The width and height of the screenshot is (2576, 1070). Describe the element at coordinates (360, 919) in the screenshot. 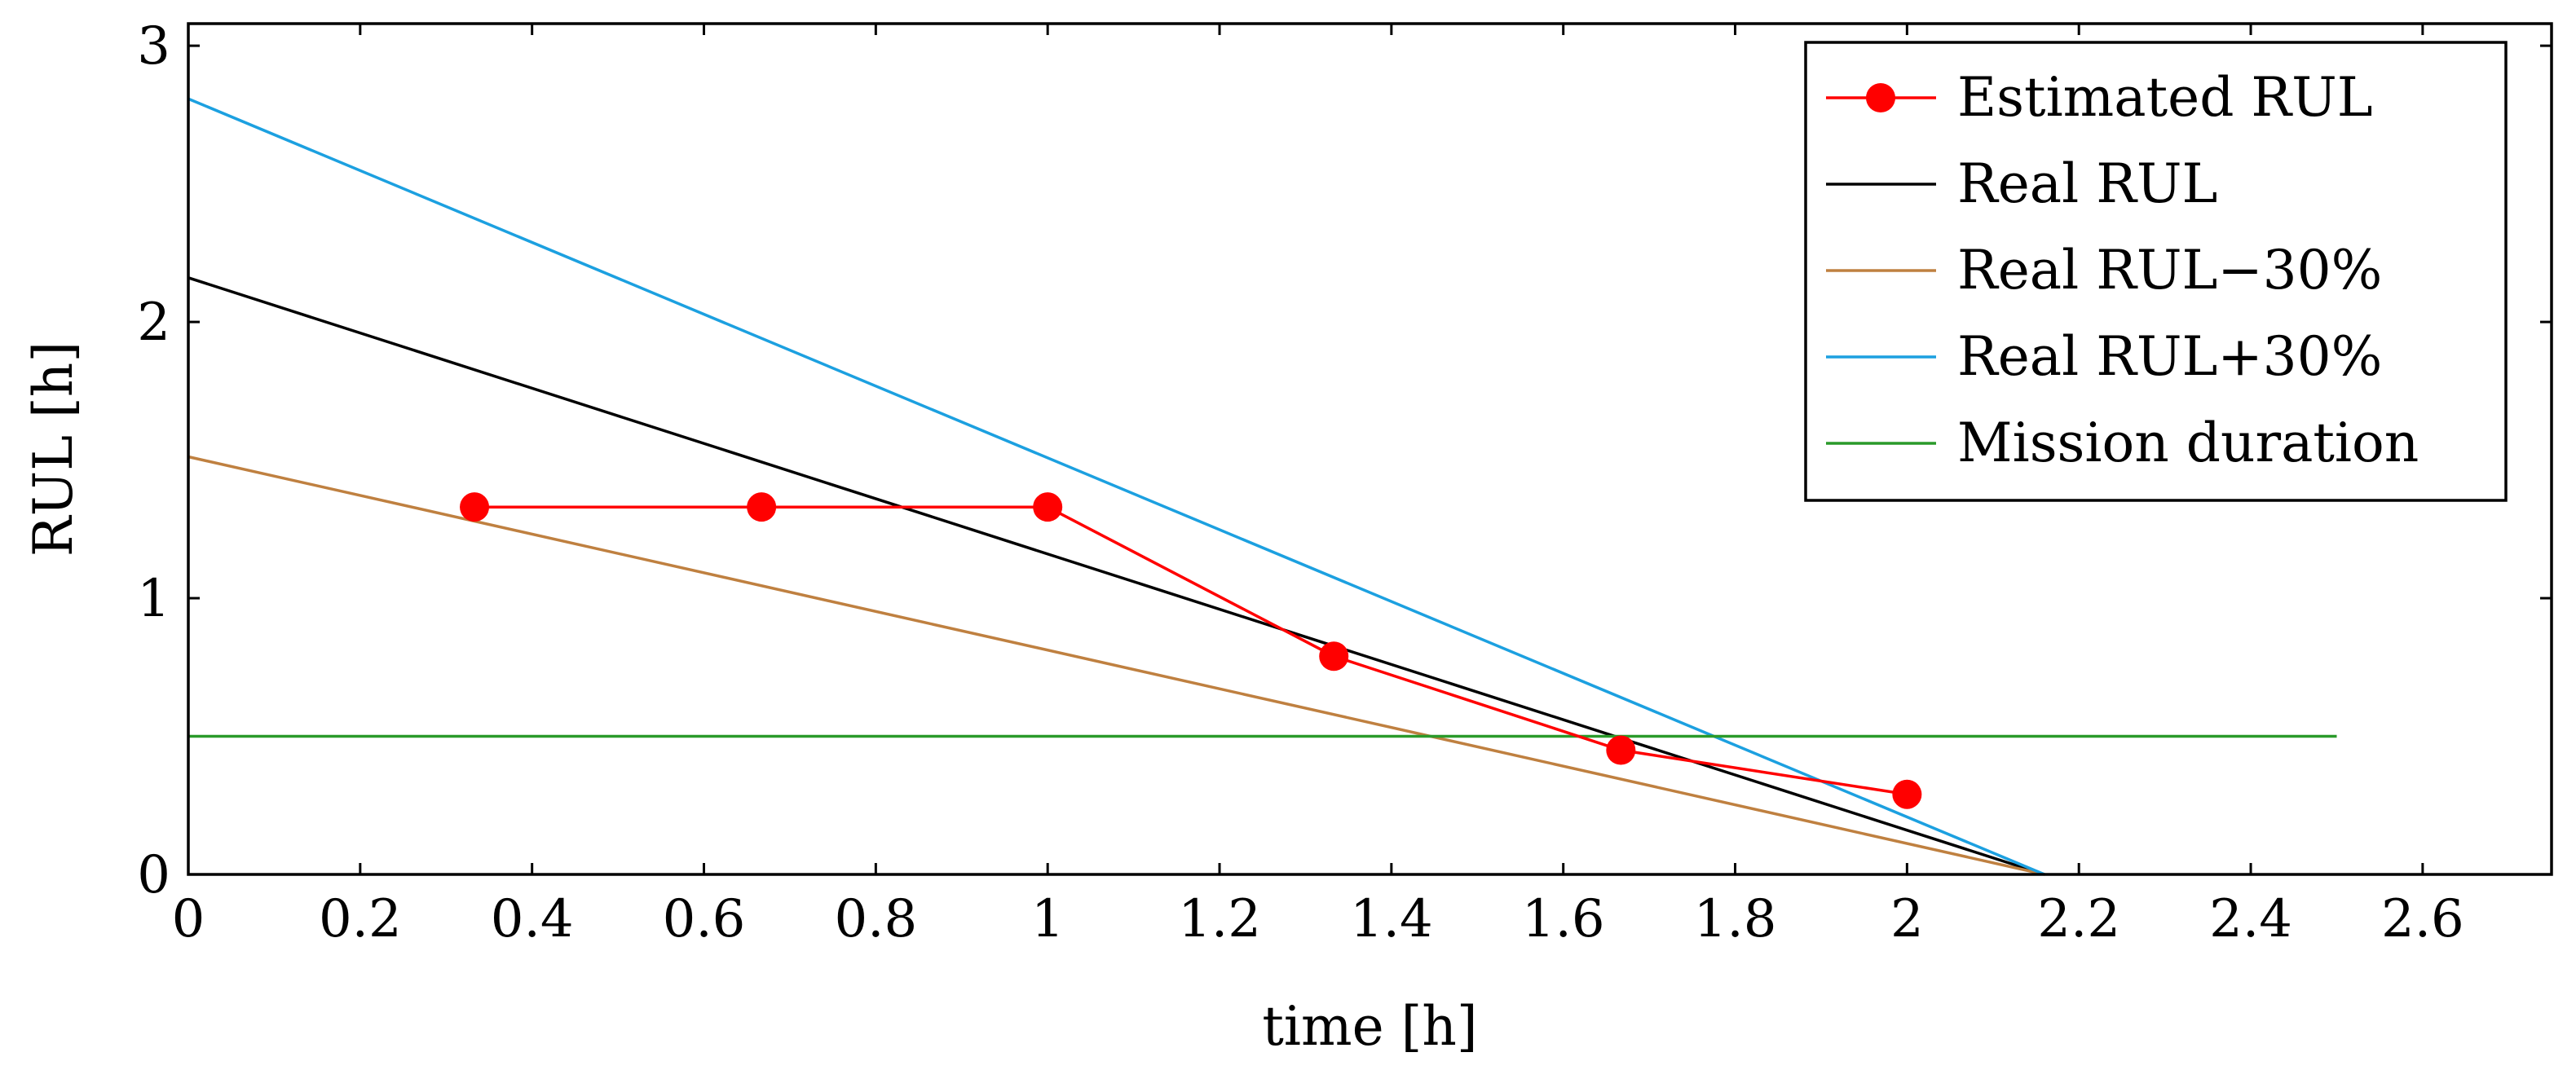

I see `x-tick-label: 0.2` at that location.